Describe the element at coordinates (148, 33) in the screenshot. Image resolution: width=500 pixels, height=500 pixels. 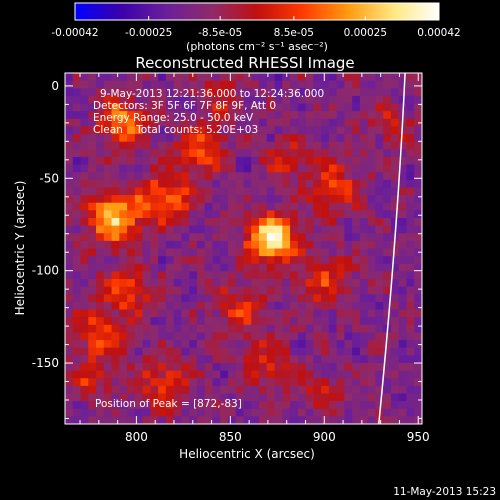
I see `colorbar-tick-label: -0.00025` at that location.